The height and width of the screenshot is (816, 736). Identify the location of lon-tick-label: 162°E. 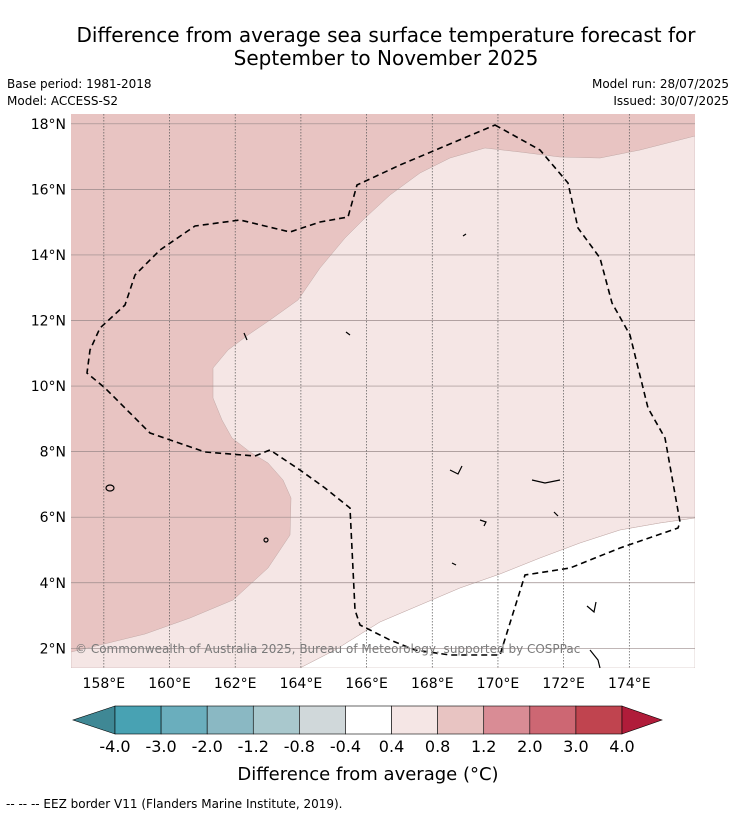
(235, 684).